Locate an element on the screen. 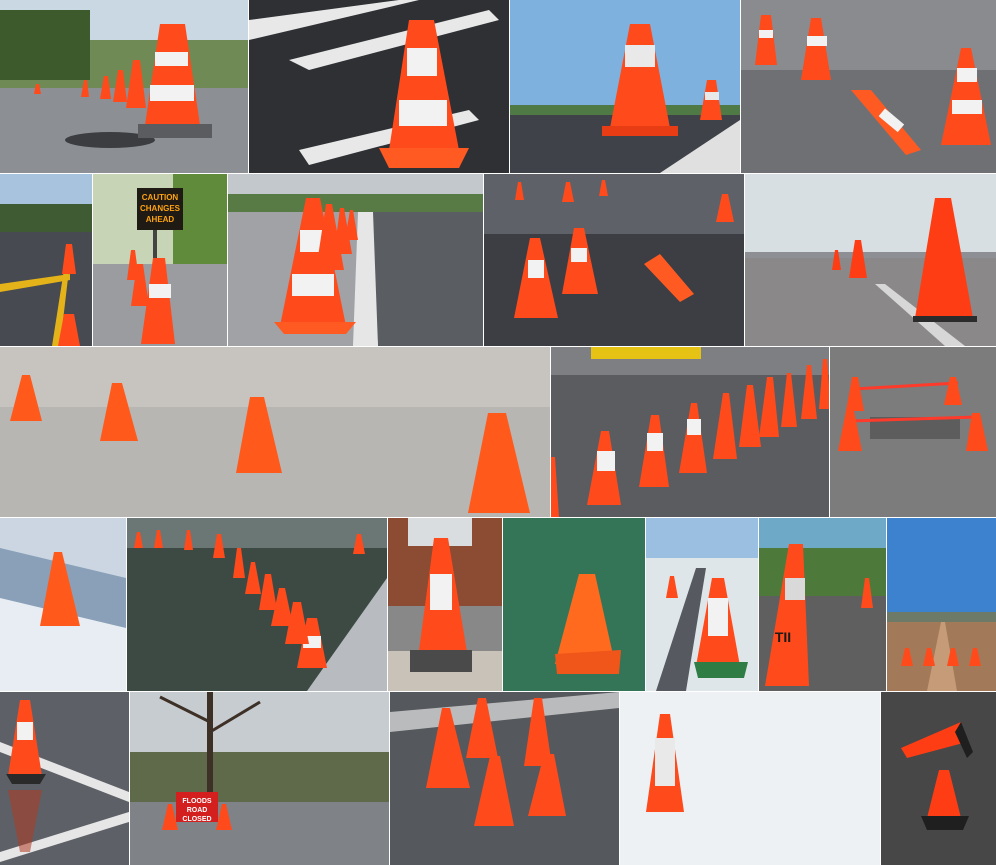 The height and width of the screenshot is (865, 996). photo-cone-on-striped-asphalt is located at coordinates (379, 86).